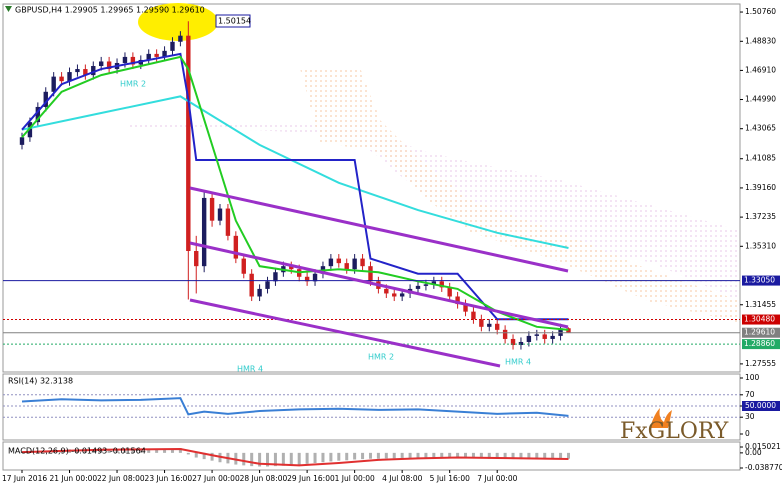  What do you see at coordinates (760, 99) in the screenshot?
I see `y-tick-label: 1.44990` at bounding box center [760, 99].